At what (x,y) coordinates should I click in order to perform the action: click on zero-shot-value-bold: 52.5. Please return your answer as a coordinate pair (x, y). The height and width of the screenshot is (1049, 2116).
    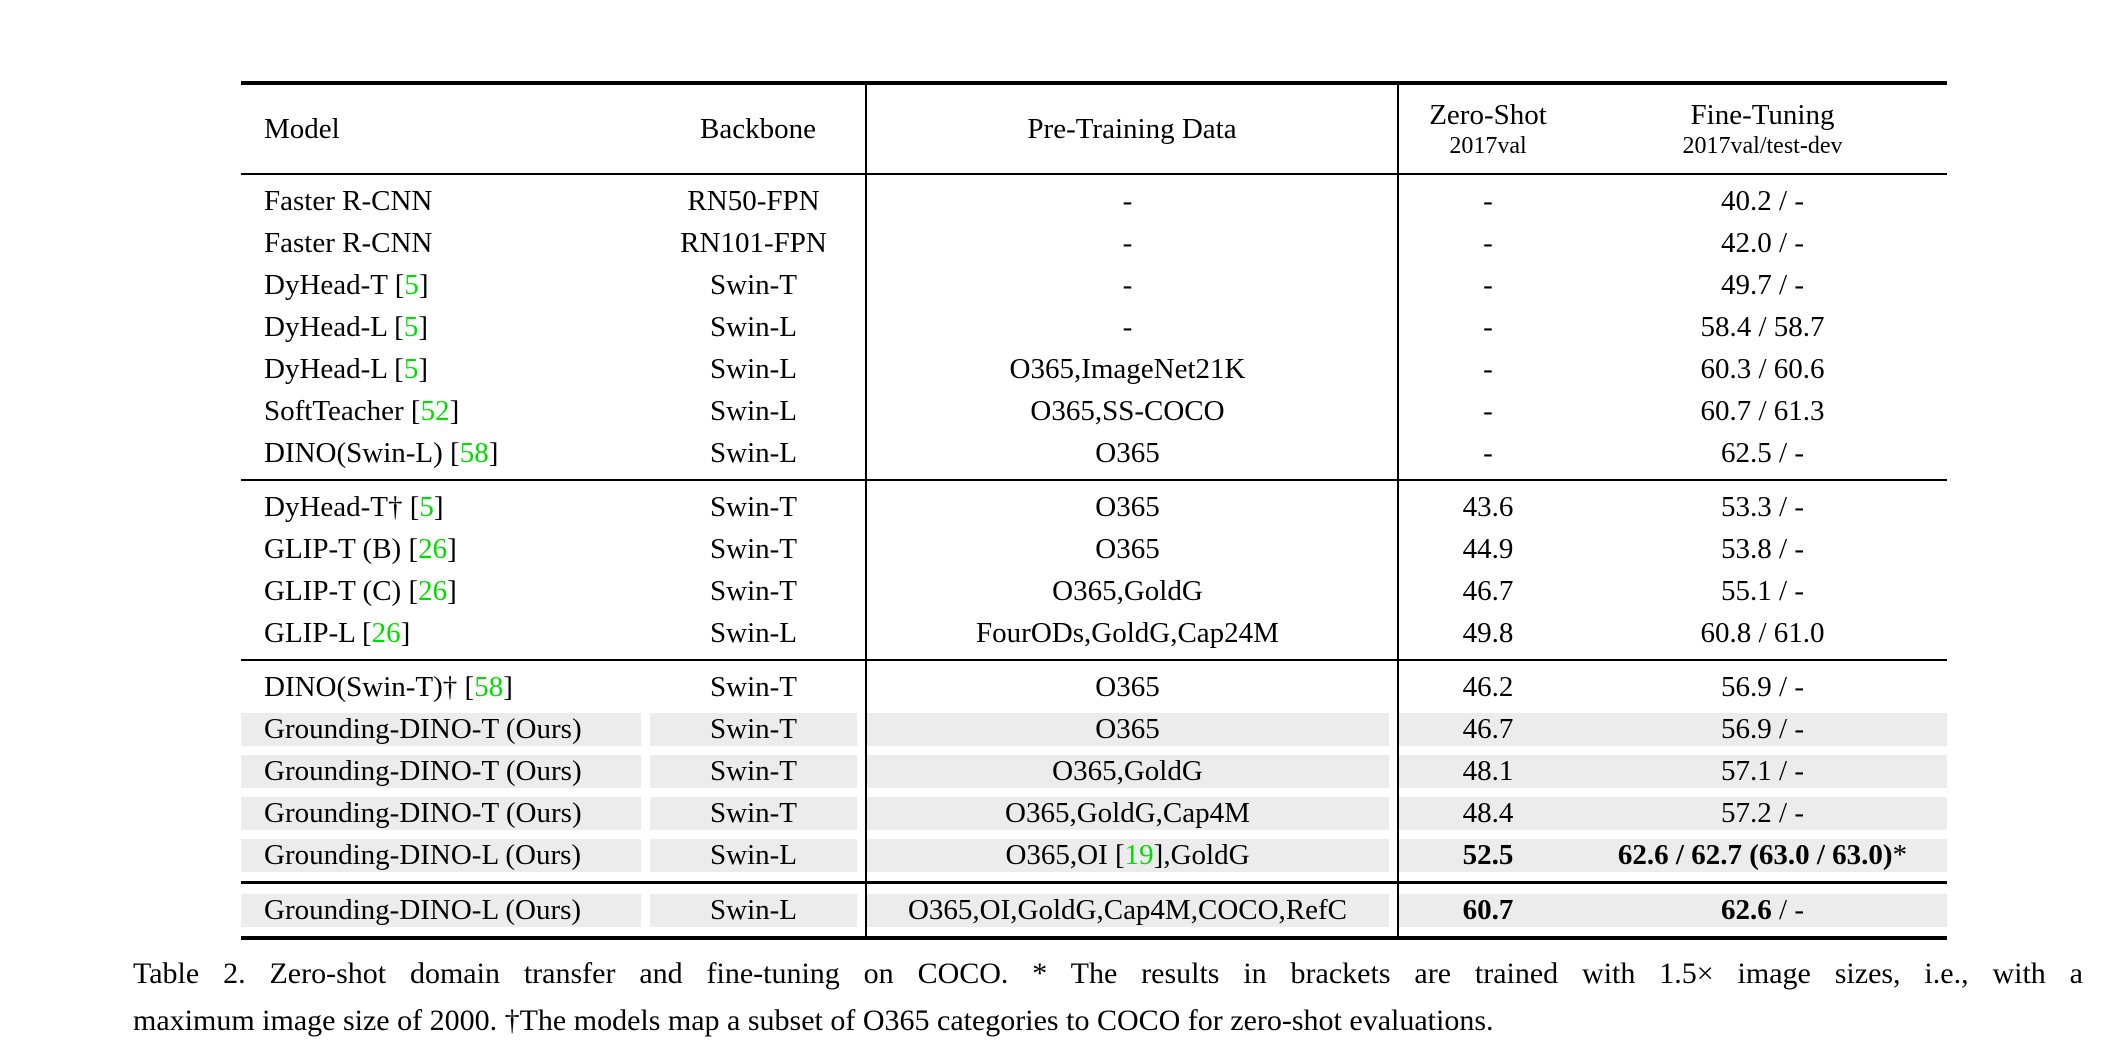
    Looking at the image, I should click on (1488, 854).